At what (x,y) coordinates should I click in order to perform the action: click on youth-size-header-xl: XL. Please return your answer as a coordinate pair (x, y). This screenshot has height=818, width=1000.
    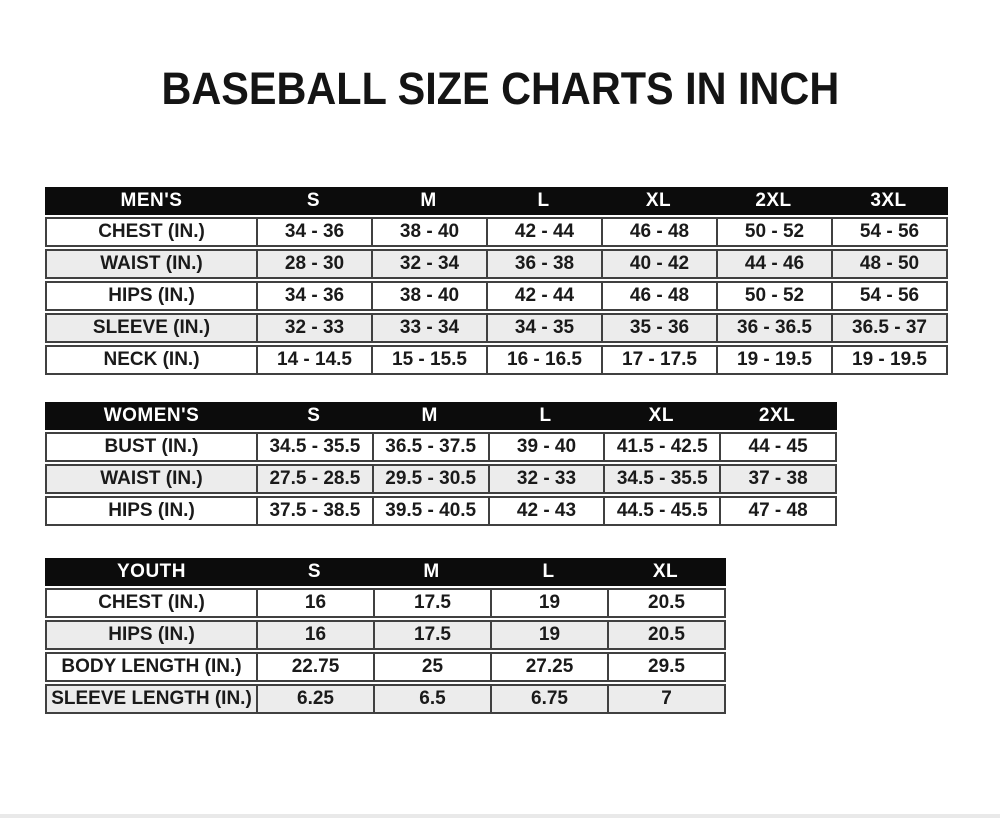
    Looking at the image, I should click on (665, 571).